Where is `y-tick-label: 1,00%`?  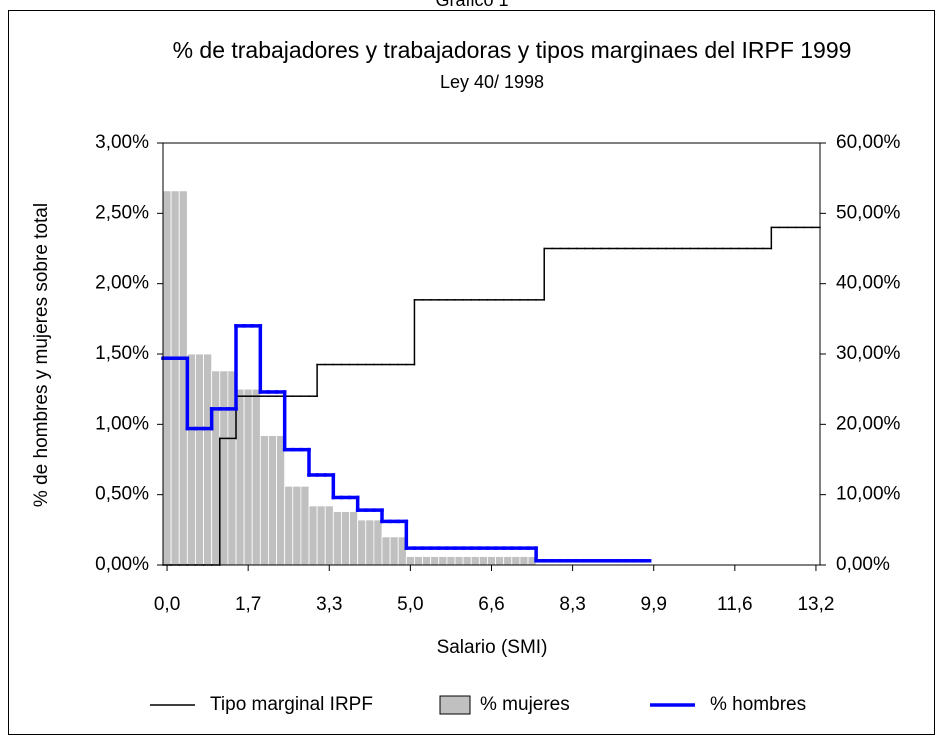 y-tick-label: 1,00% is located at coordinates (122, 423).